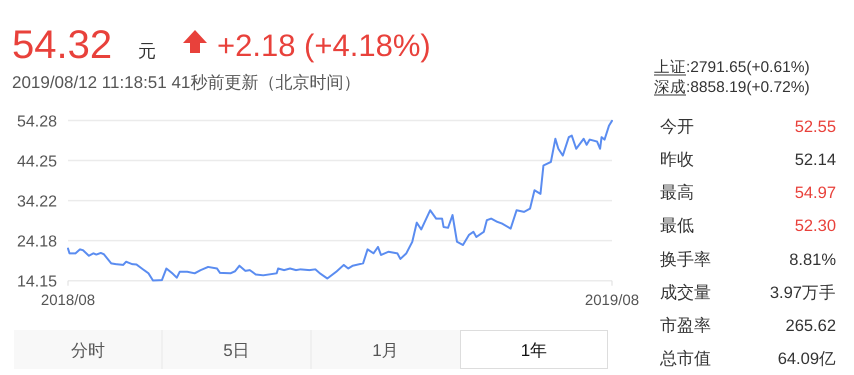 This screenshot has width=854, height=375. I want to click on text: 昨收, so click(677, 159).